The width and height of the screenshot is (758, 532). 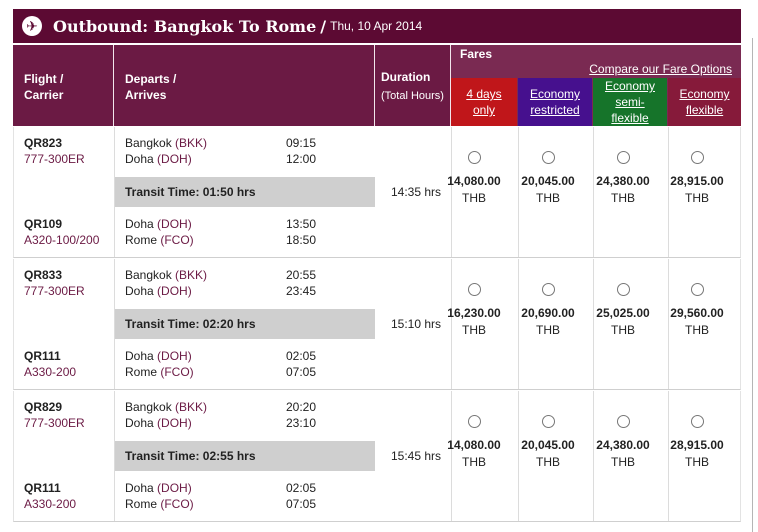 I want to click on fare-cell: 25,025.00 THB, so click(x=623, y=310).